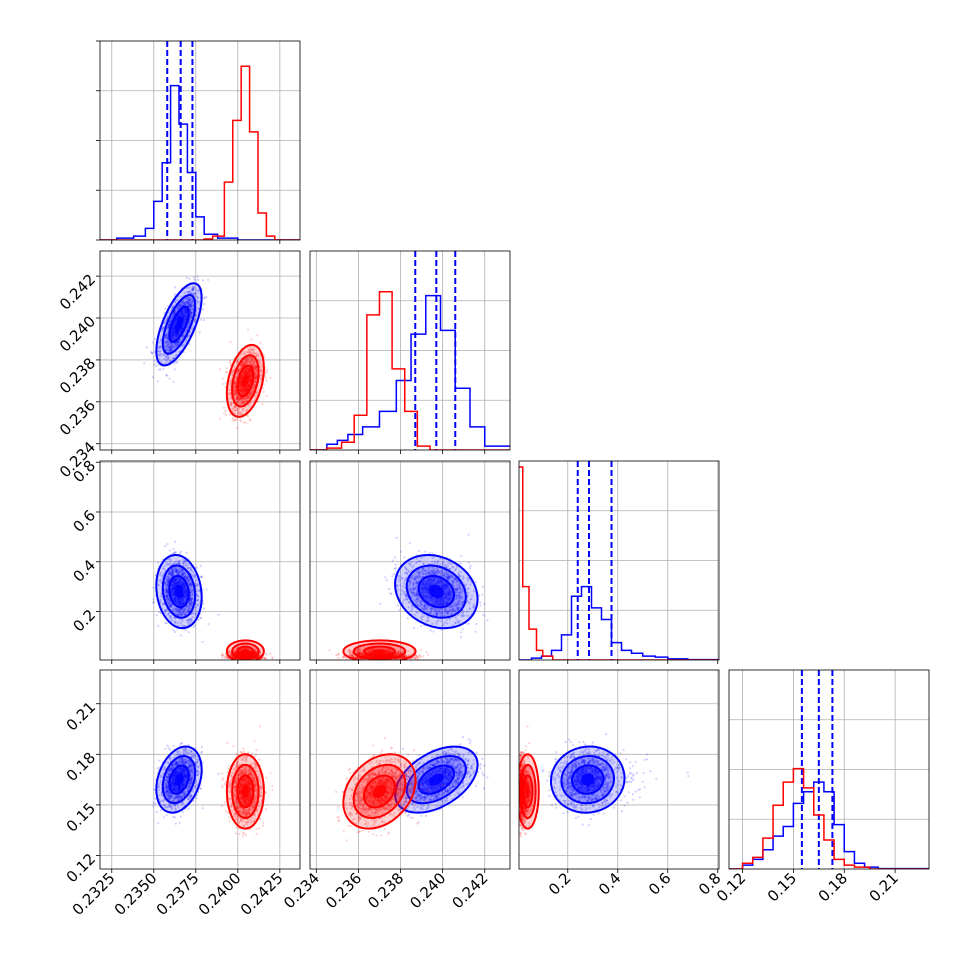 The width and height of the screenshot is (970, 970). What do you see at coordinates (385, 890) in the screenshot?
I see `x-tick-label: 0.238` at bounding box center [385, 890].